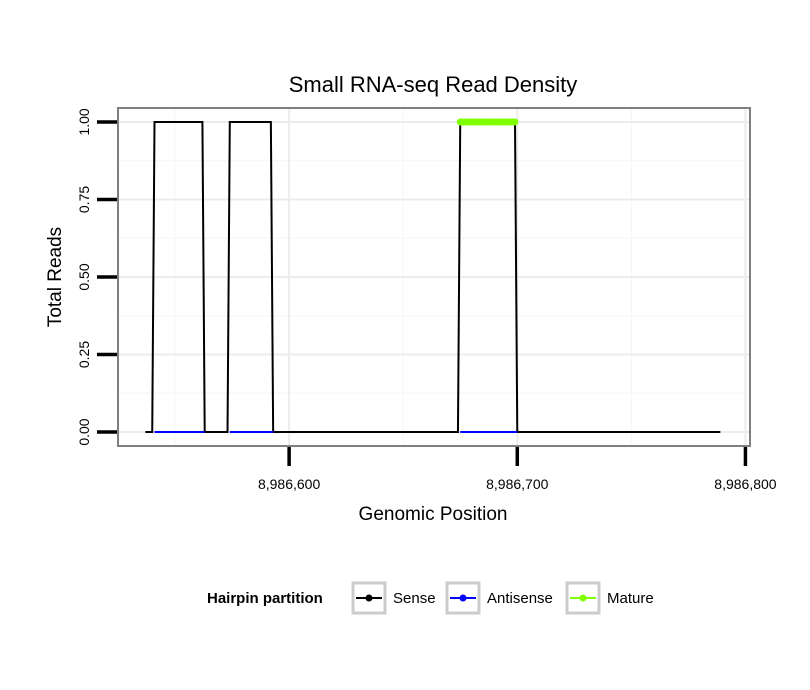 The height and width of the screenshot is (690, 810). What do you see at coordinates (96, 277) in the screenshot?
I see `y-axis: 0.00 0.25 0.50 0.75 1.00` at bounding box center [96, 277].